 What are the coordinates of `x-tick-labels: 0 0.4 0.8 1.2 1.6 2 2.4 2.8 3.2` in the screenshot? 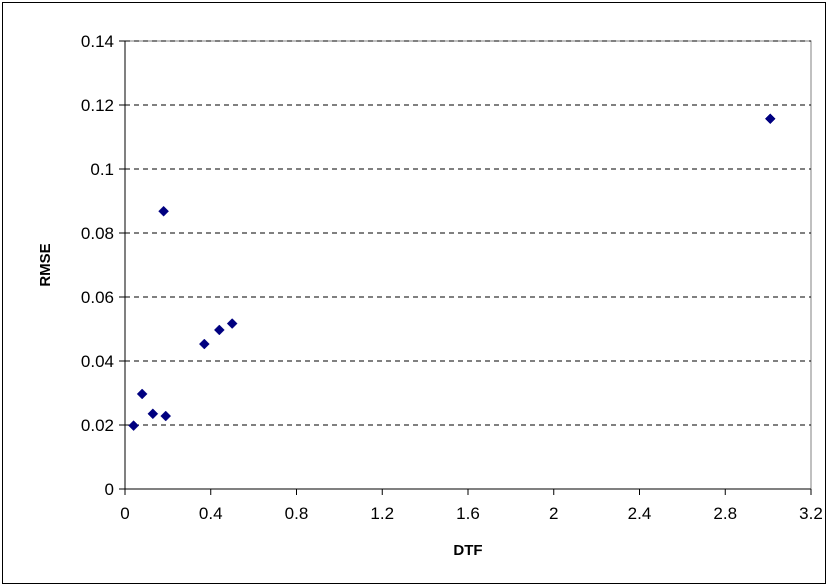 It's located at (471, 513).